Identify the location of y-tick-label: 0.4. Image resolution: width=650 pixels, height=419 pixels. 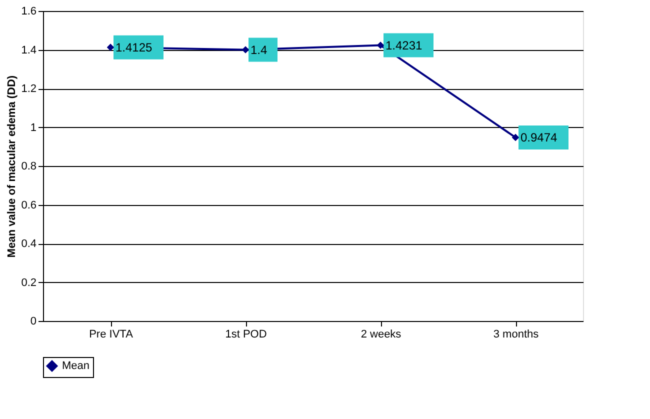
(28, 244).